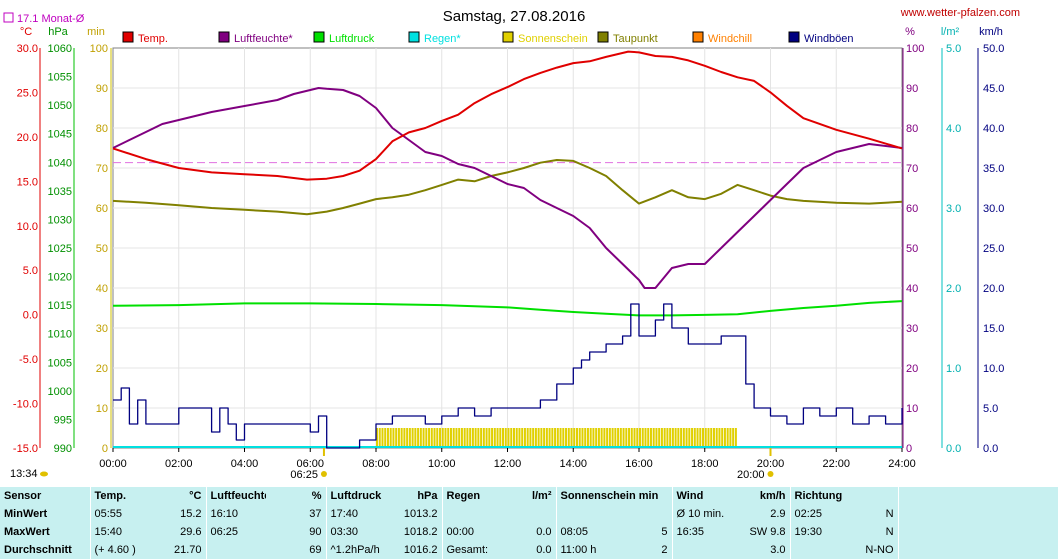 The image size is (1058, 559). What do you see at coordinates (27, 138) in the screenshot?
I see `tick-label: 20.0` at bounding box center [27, 138].